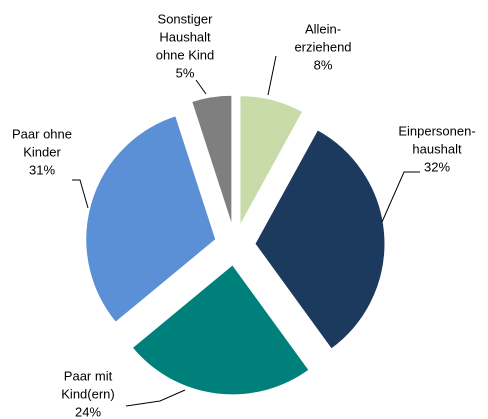 Image resolution: width=488 pixels, height=419 pixels. Describe the element at coordinates (323, 28) in the screenshot. I see `slice-label: Allein-` at that location.